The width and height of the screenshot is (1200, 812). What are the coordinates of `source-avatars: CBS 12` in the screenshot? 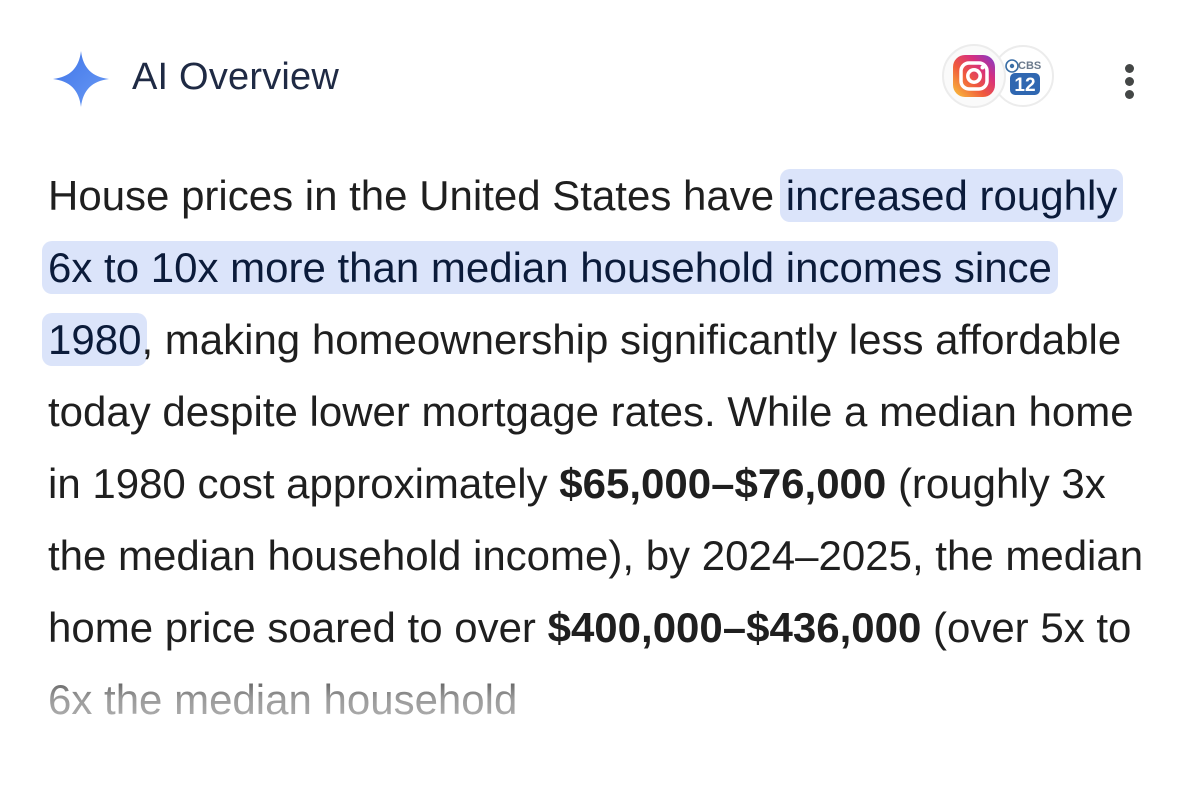 It's located at (1000, 77).